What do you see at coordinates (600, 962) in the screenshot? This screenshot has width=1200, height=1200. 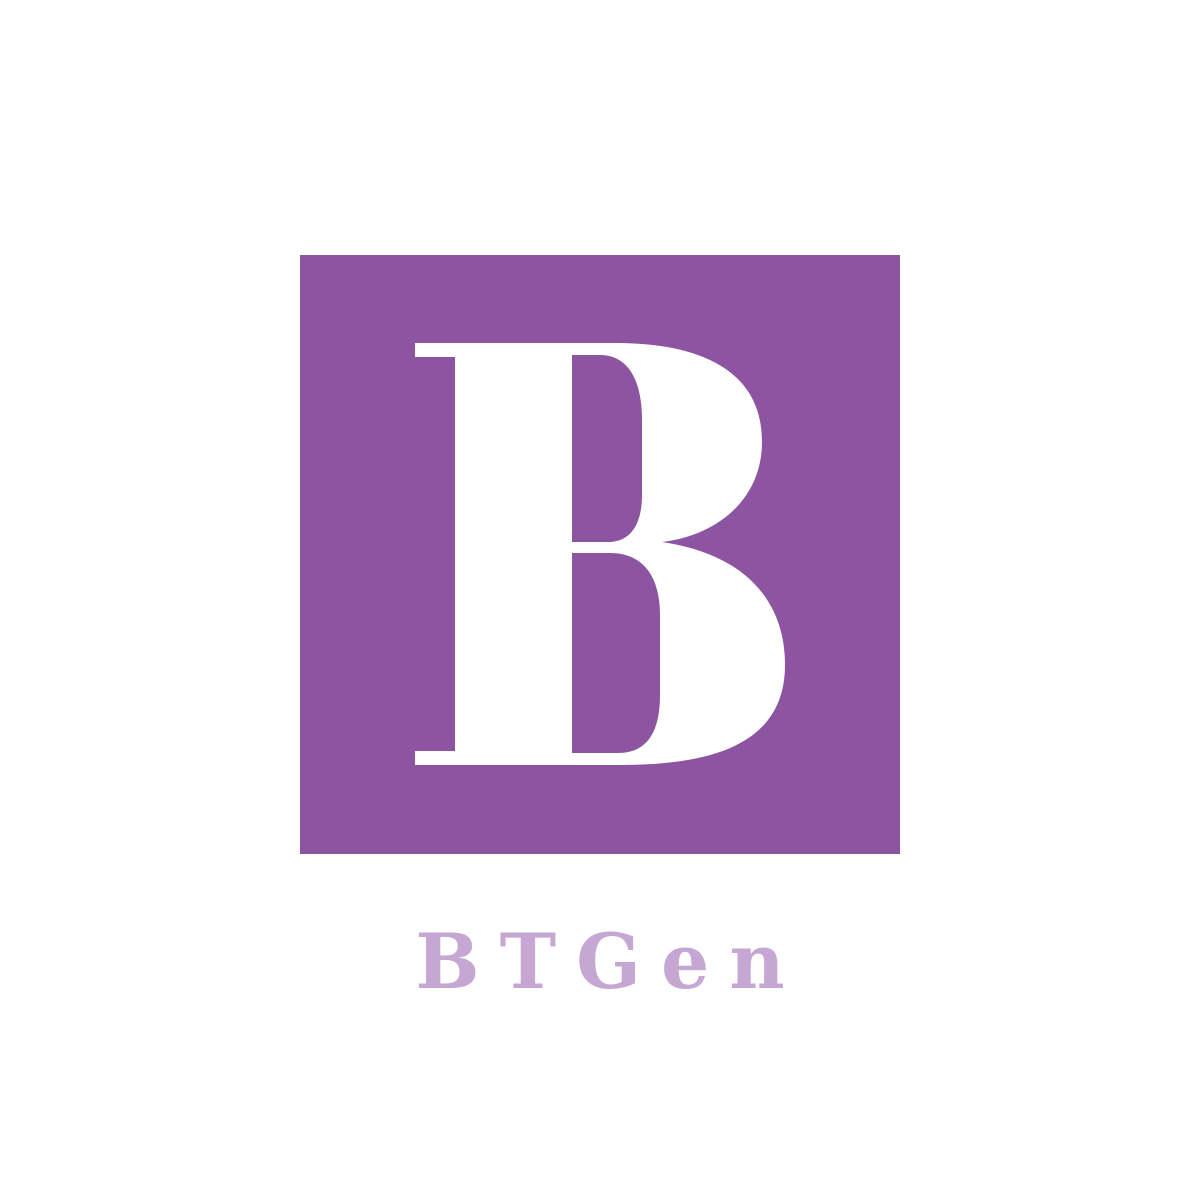 I see `brand-wordmark: BTGen` at bounding box center [600, 962].